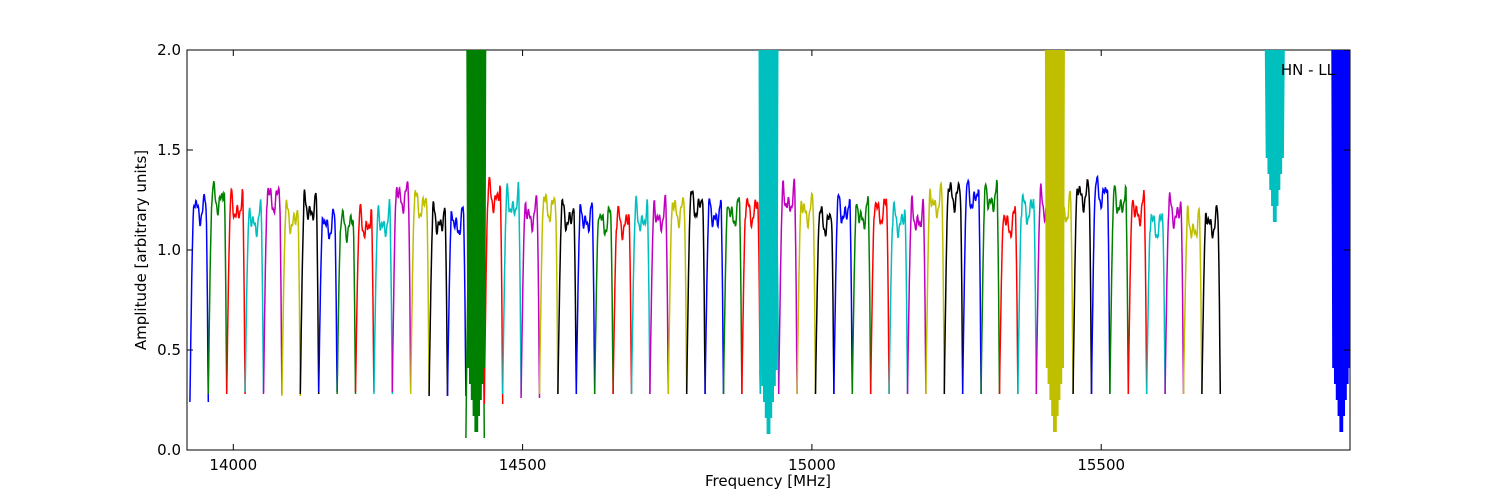 The image size is (1500, 500). Describe the element at coordinates (141, 250) in the screenshot. I see `y-axis-label: Amplitude [arbitrary units]` at that location.